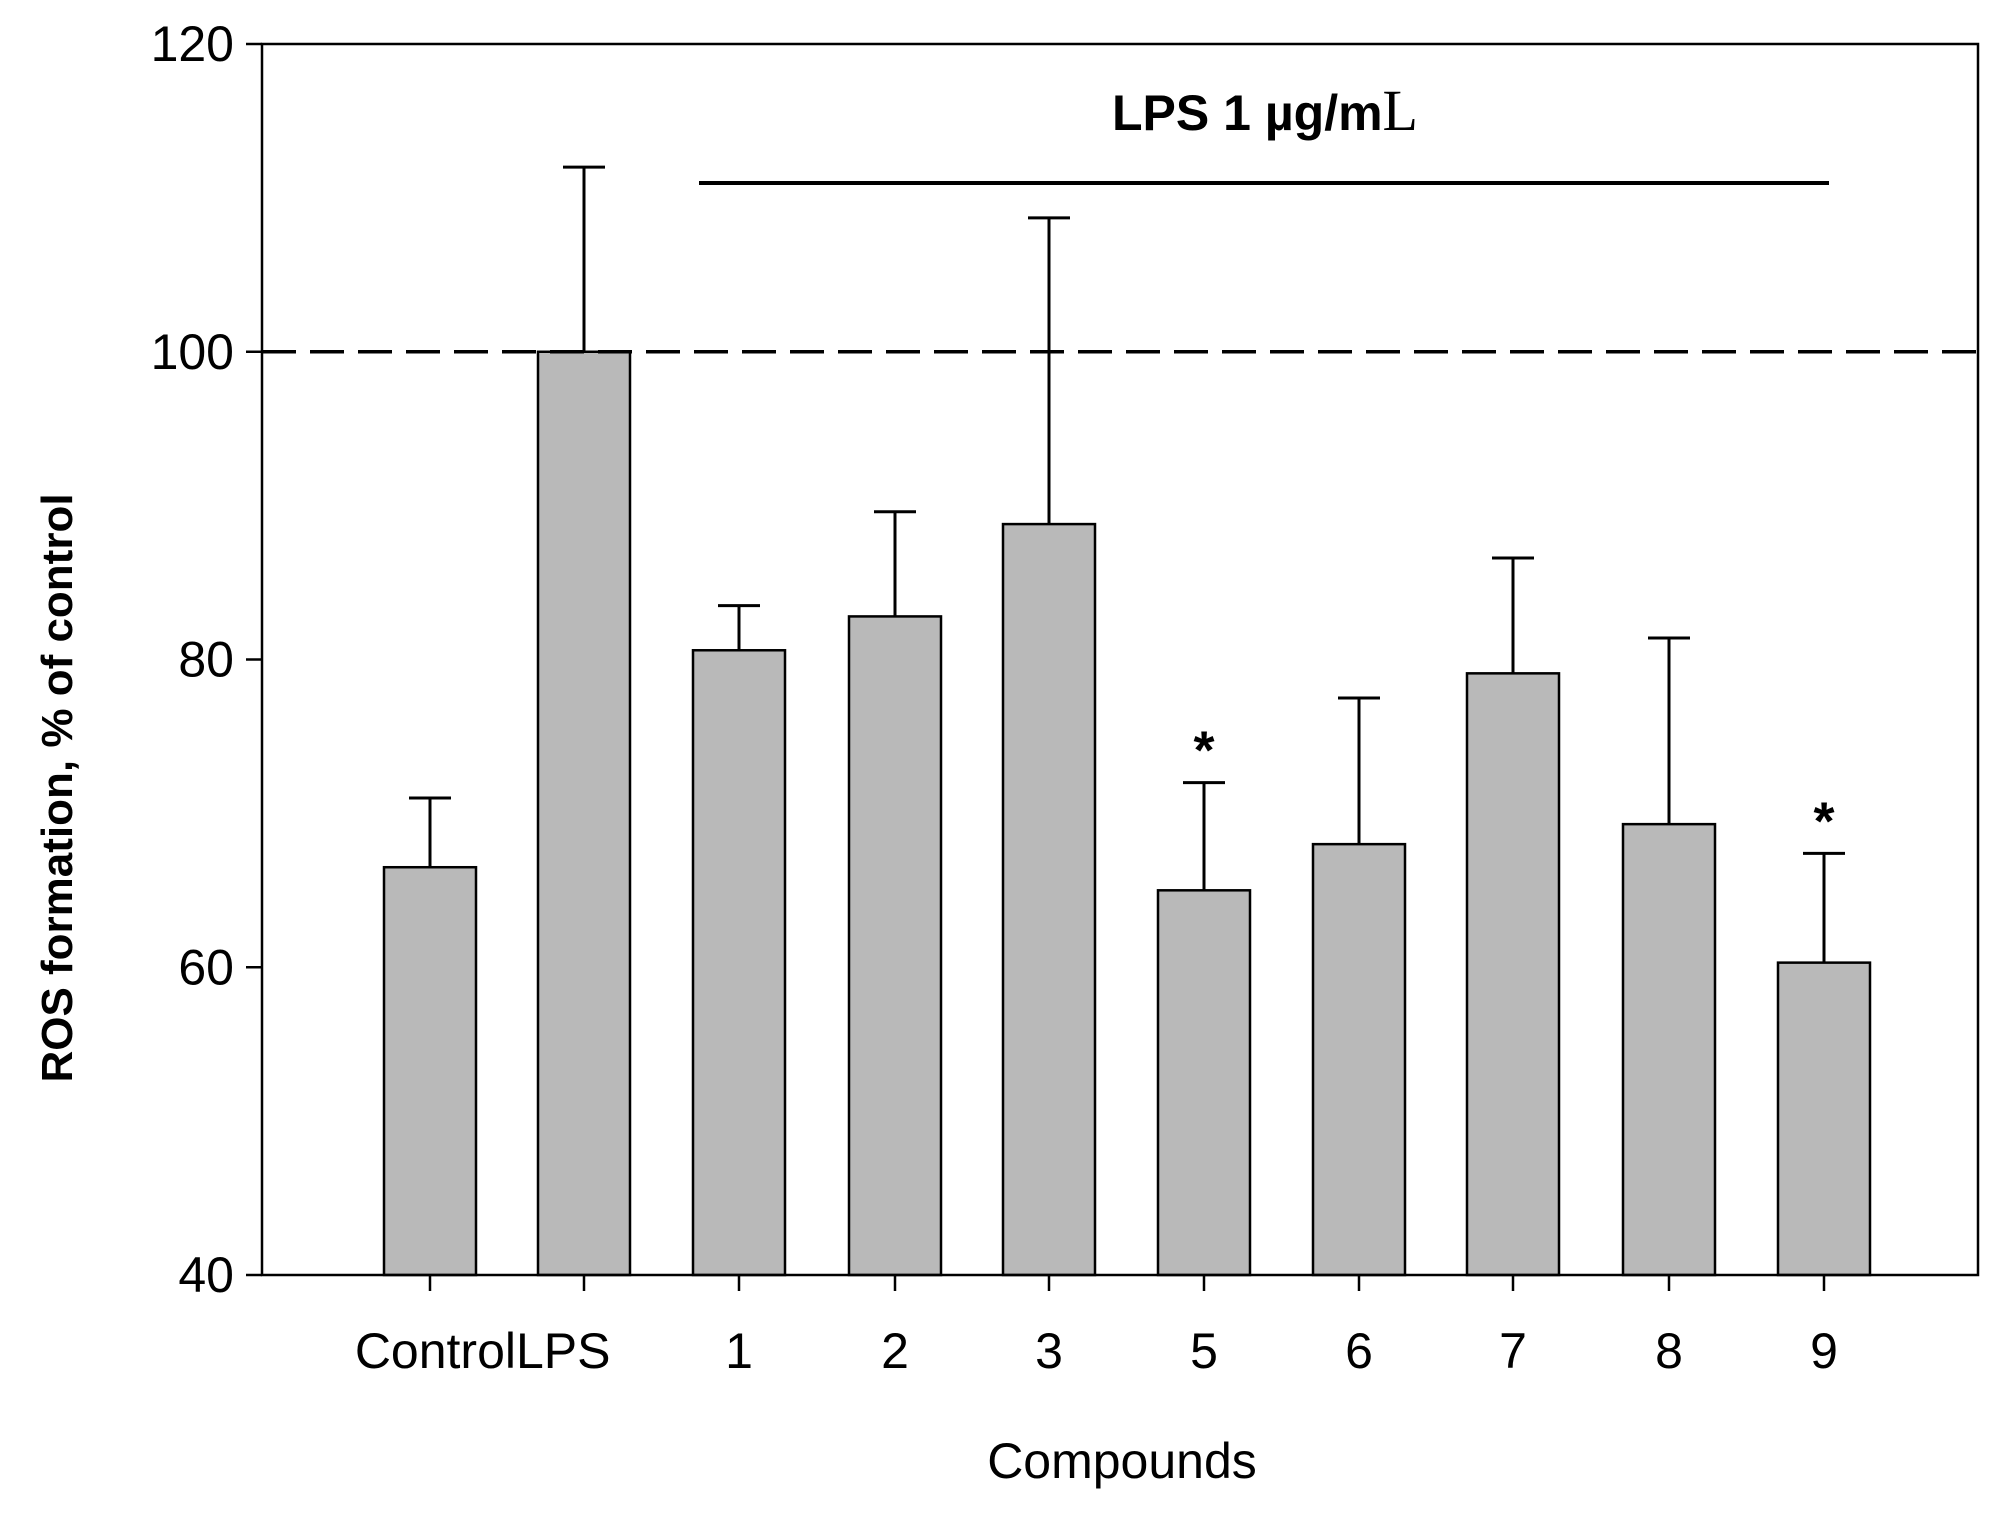 This screenshot has width=1995, height=1518. I want to click on bar-LPS, so click(584, 813).